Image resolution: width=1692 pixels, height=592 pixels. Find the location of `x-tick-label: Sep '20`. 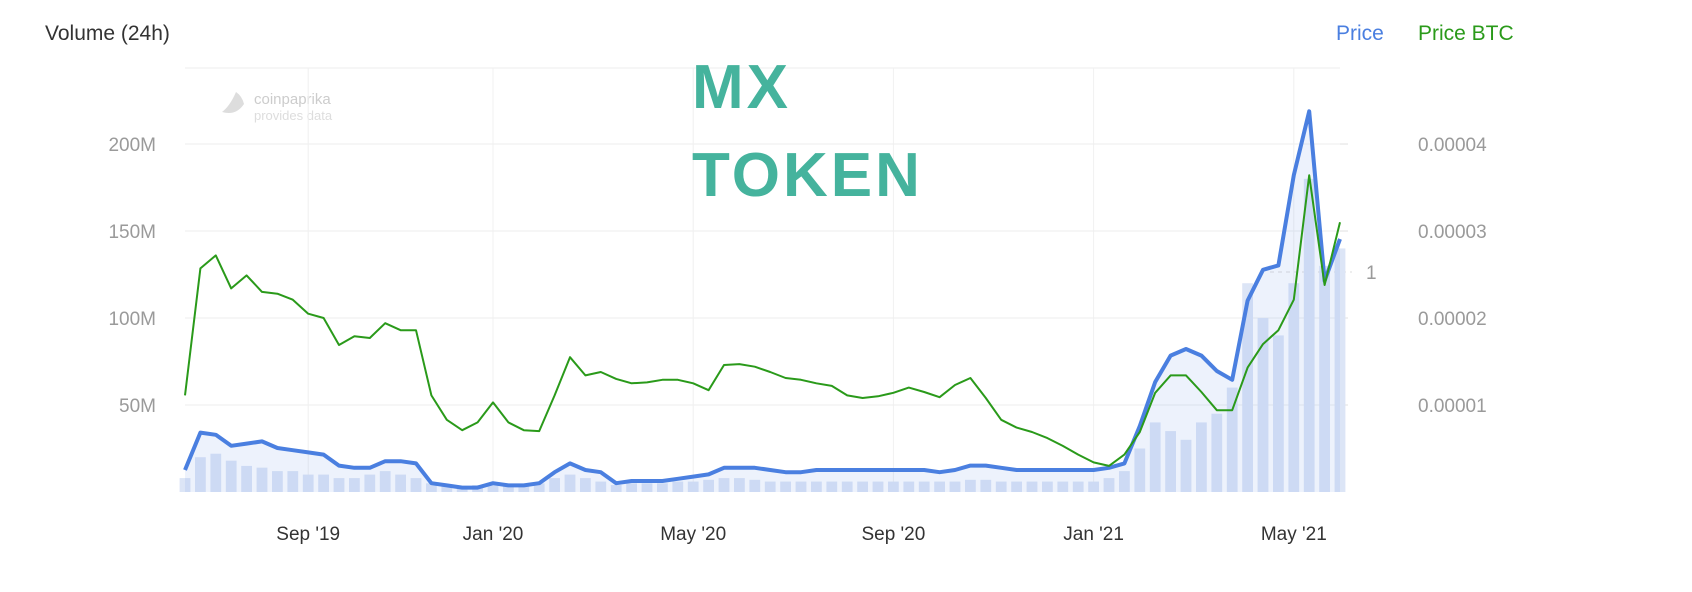

x-tick-label: Sep '20 is located at coordinates (893, 534).